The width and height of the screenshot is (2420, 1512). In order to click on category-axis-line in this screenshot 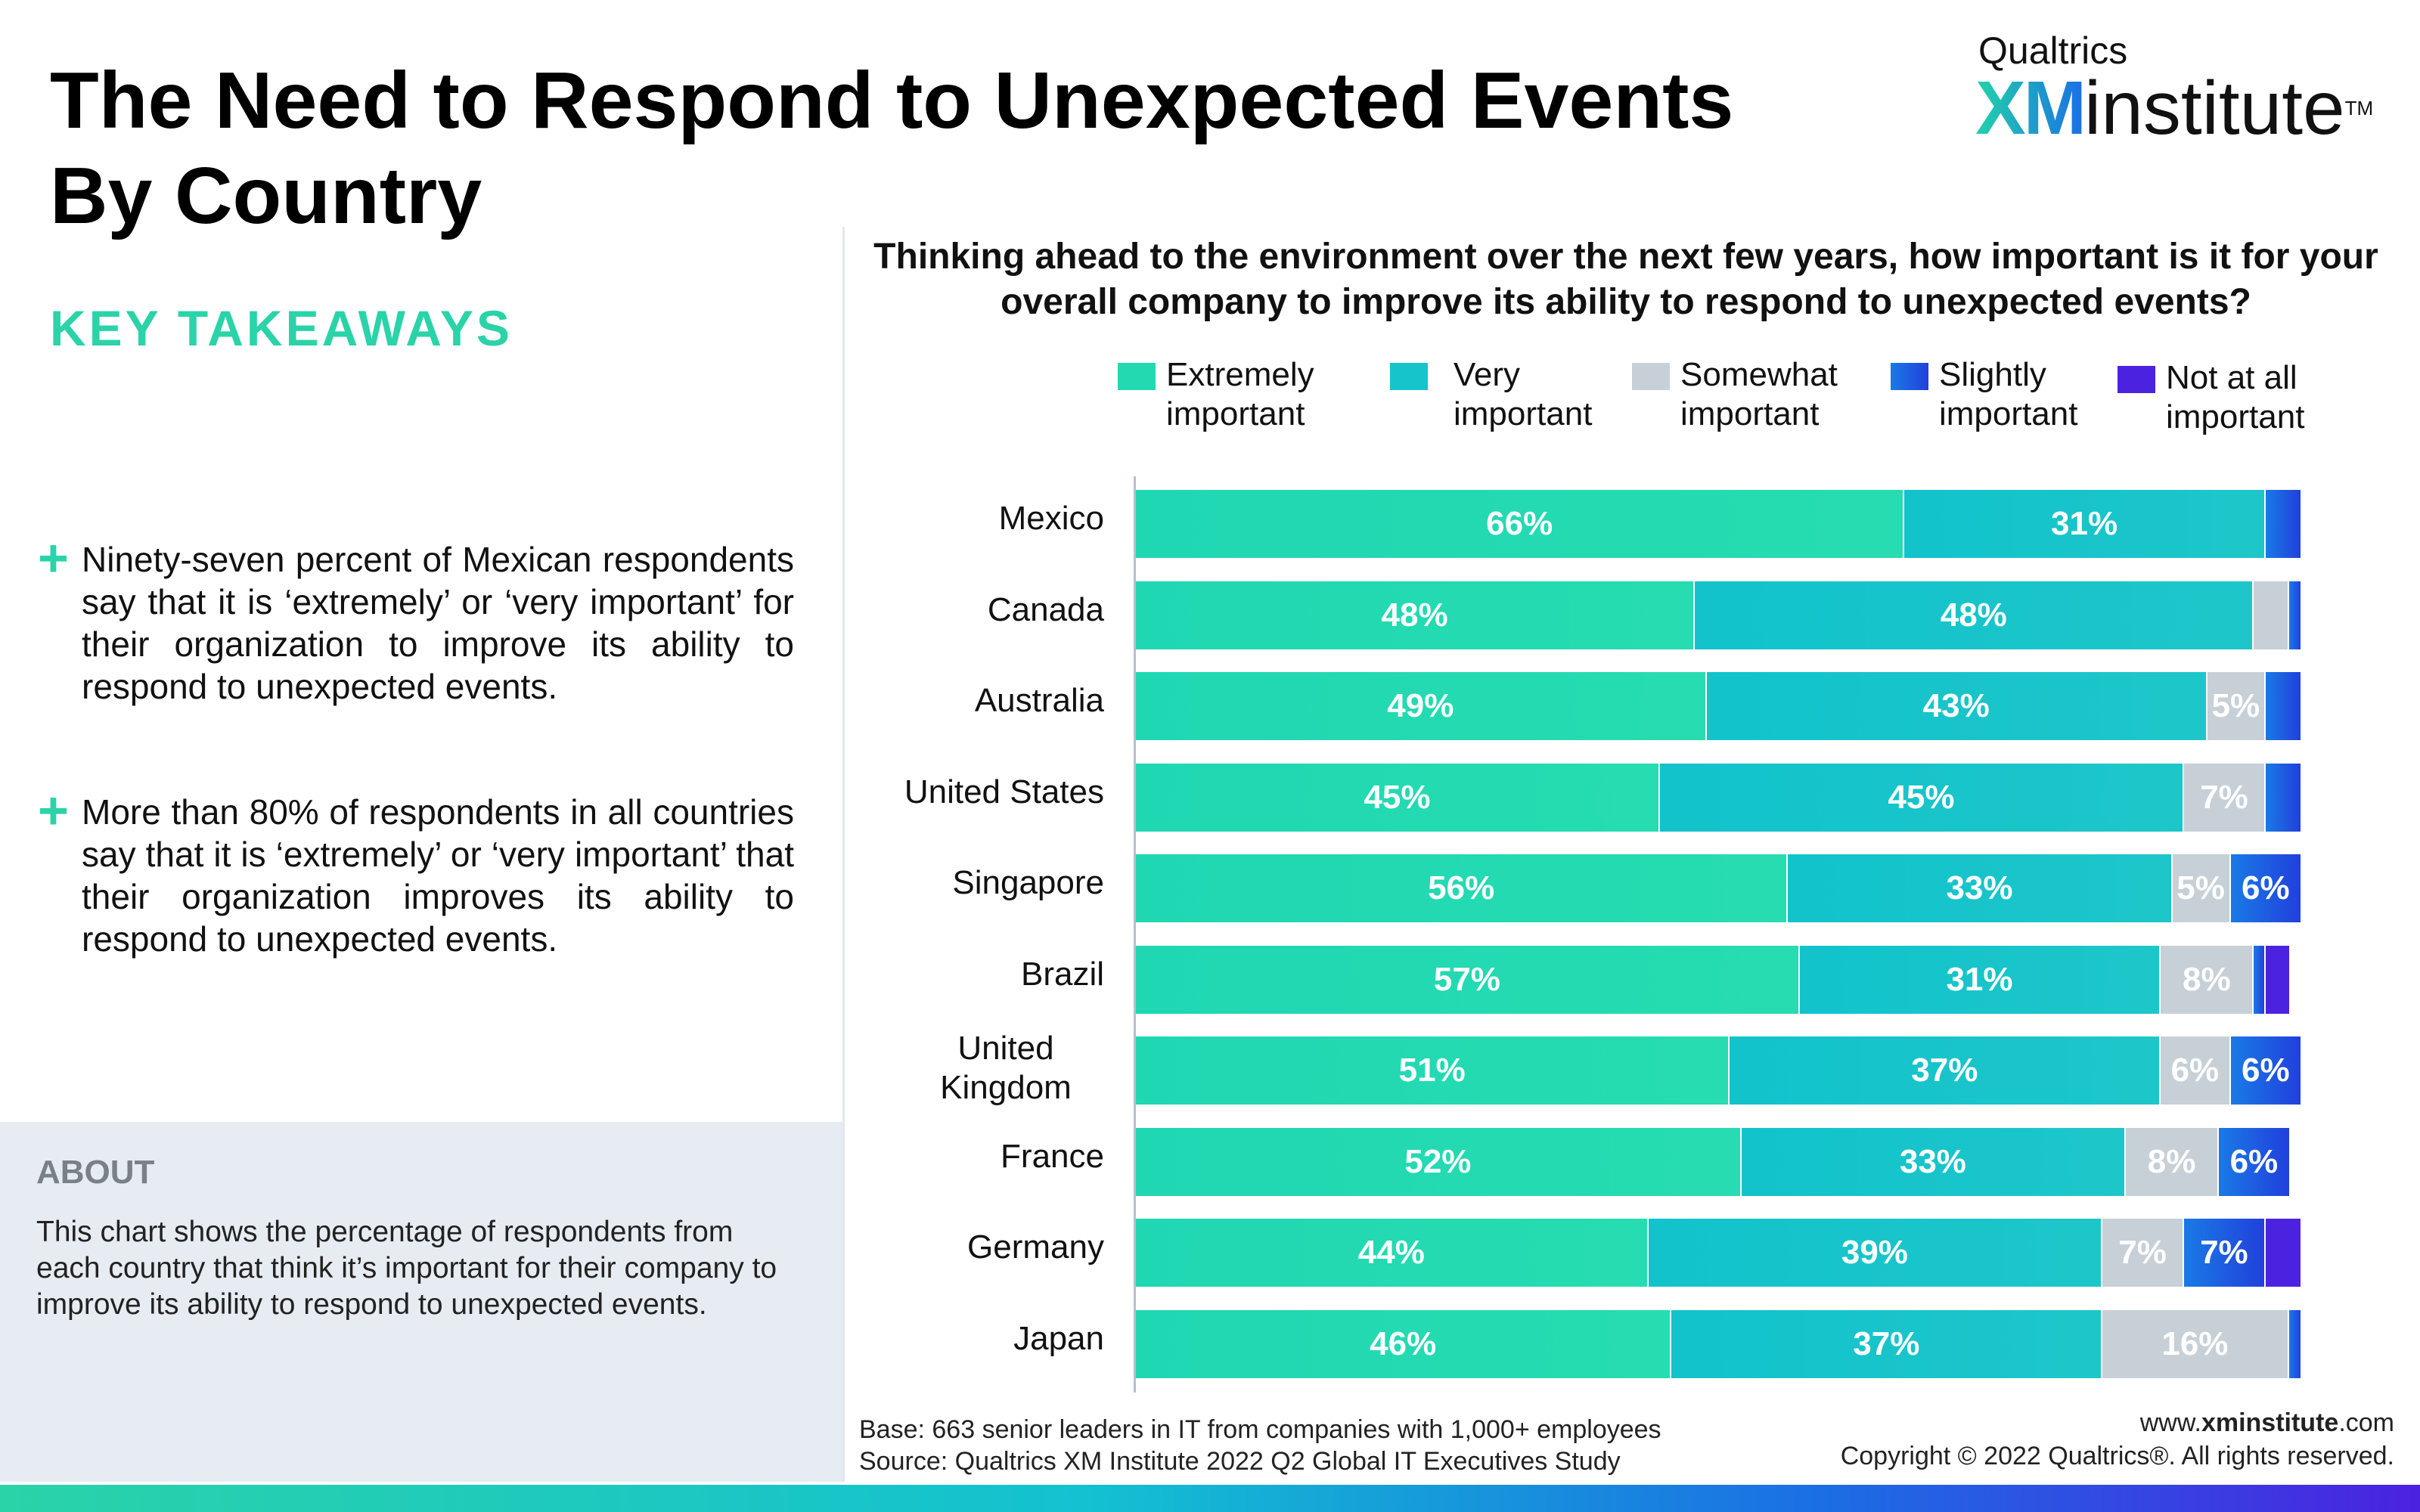, I will do `click(1135, 934)`.